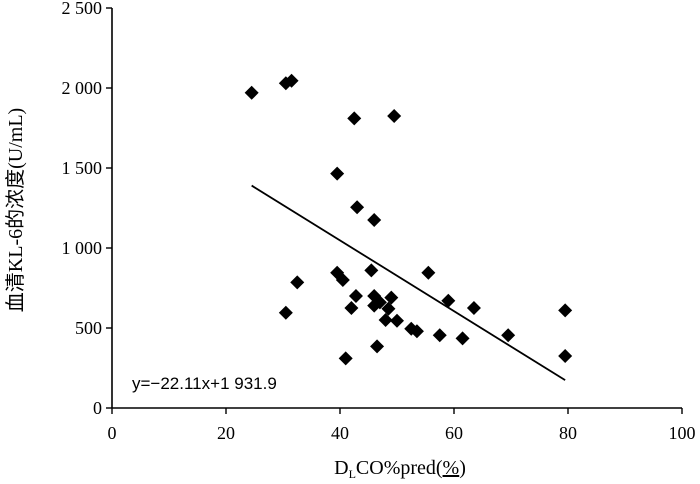 This screenshot has height=484, width=700. Describe the element at coordinates (97, 408) in the screenshot. I see `y-tick-label: 0` at that location.